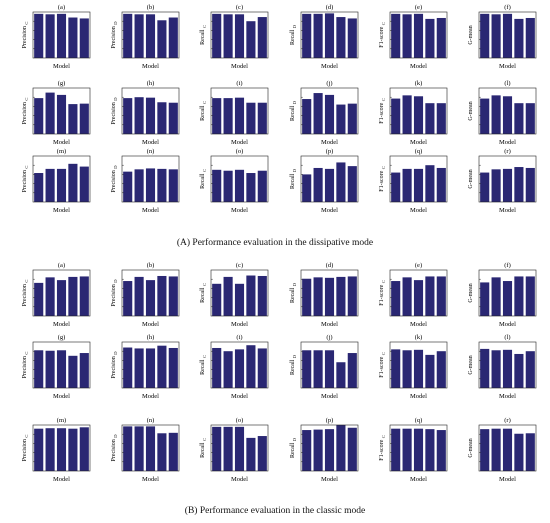 The image size is (550, 523). Describe the element at coordinates (139, 39) in the screenshot. I see `panel-A-b: (b) Model PrecisionD` at that location.